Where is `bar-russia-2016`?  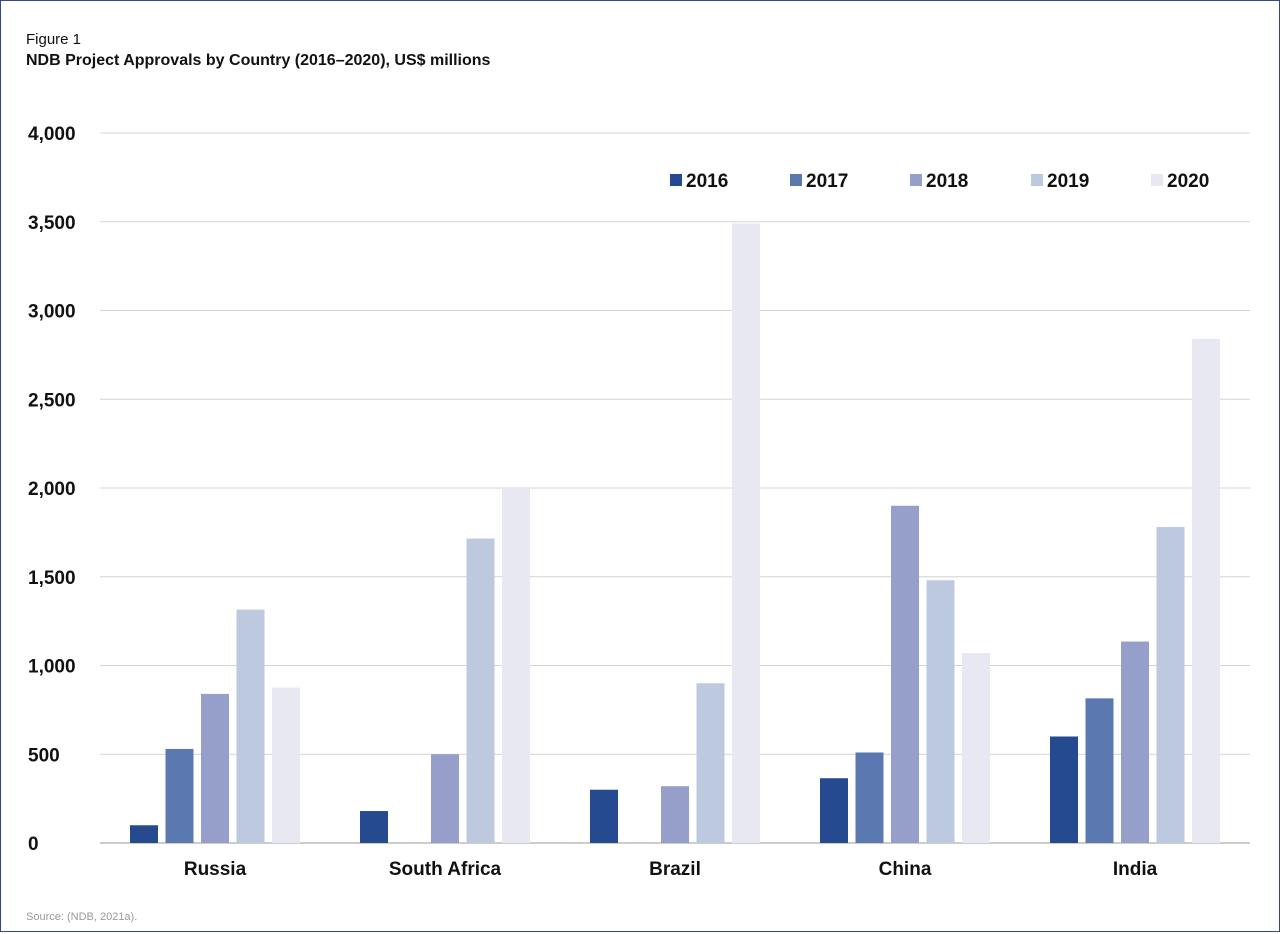
bar-russia-2016 is located at coordinates (144, 834).